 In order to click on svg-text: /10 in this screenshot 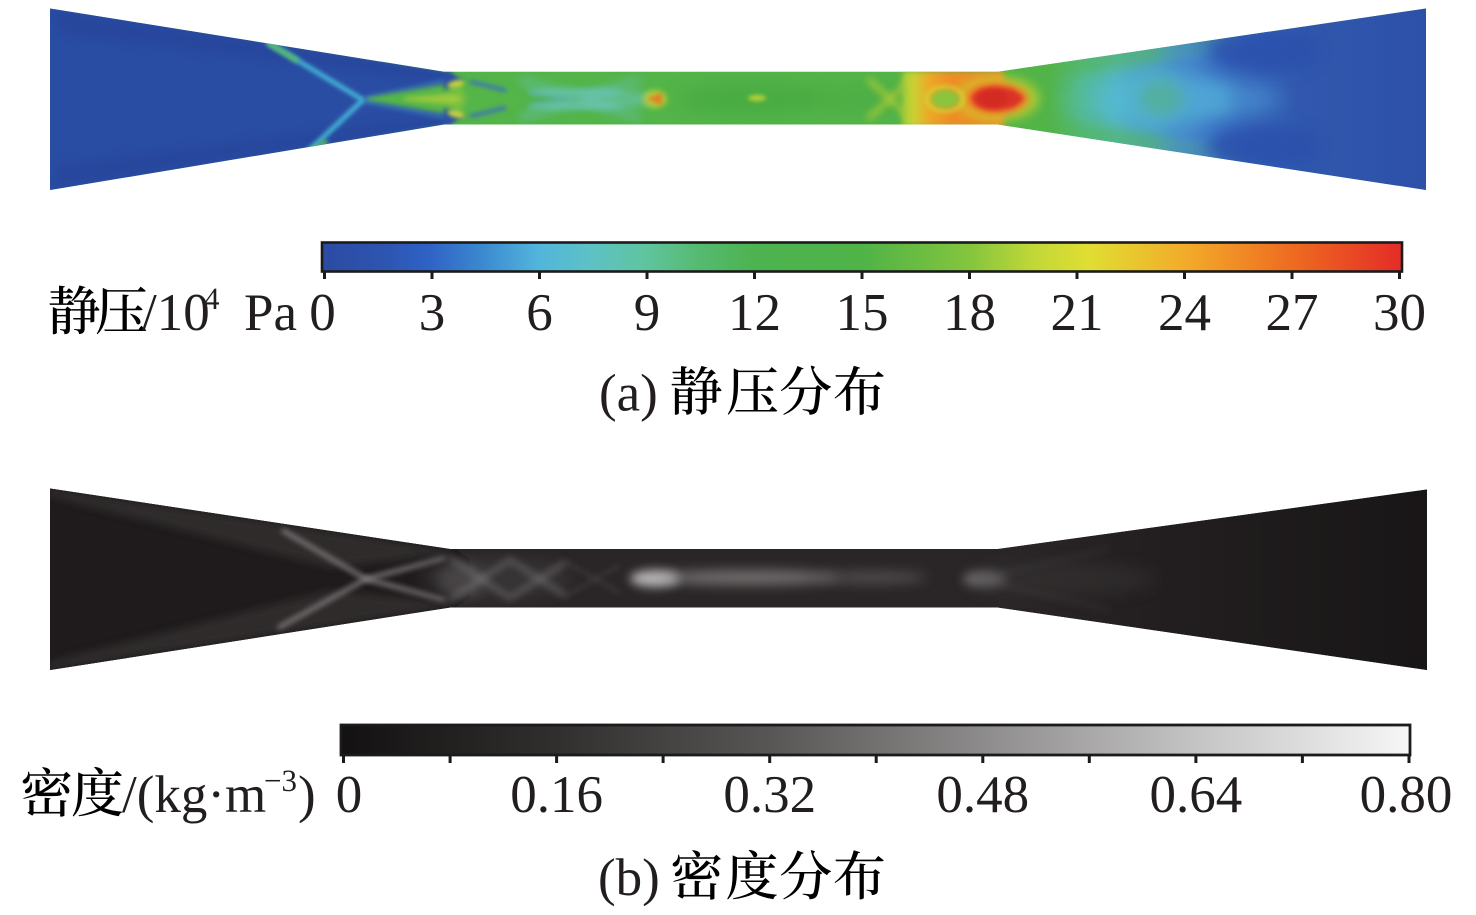, I will do `click(176, 313)`.